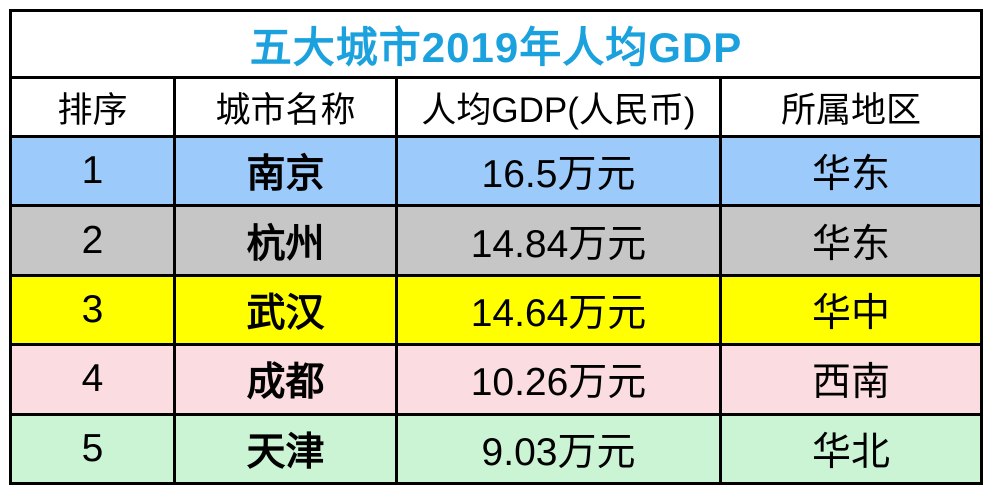 The height and width of the screenshot is (493, 989). Describe the element at coordinates (851, 449) in the screenshot. I see `region-cell: 华北` at that location.